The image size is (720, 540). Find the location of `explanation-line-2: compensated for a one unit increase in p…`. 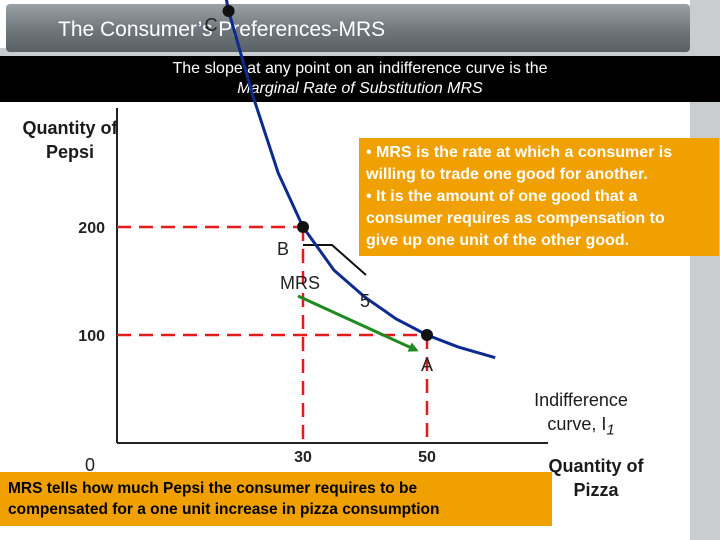

explanation-line-2: compensated for a one unit increase in p… is located at coordinates (224, 509).